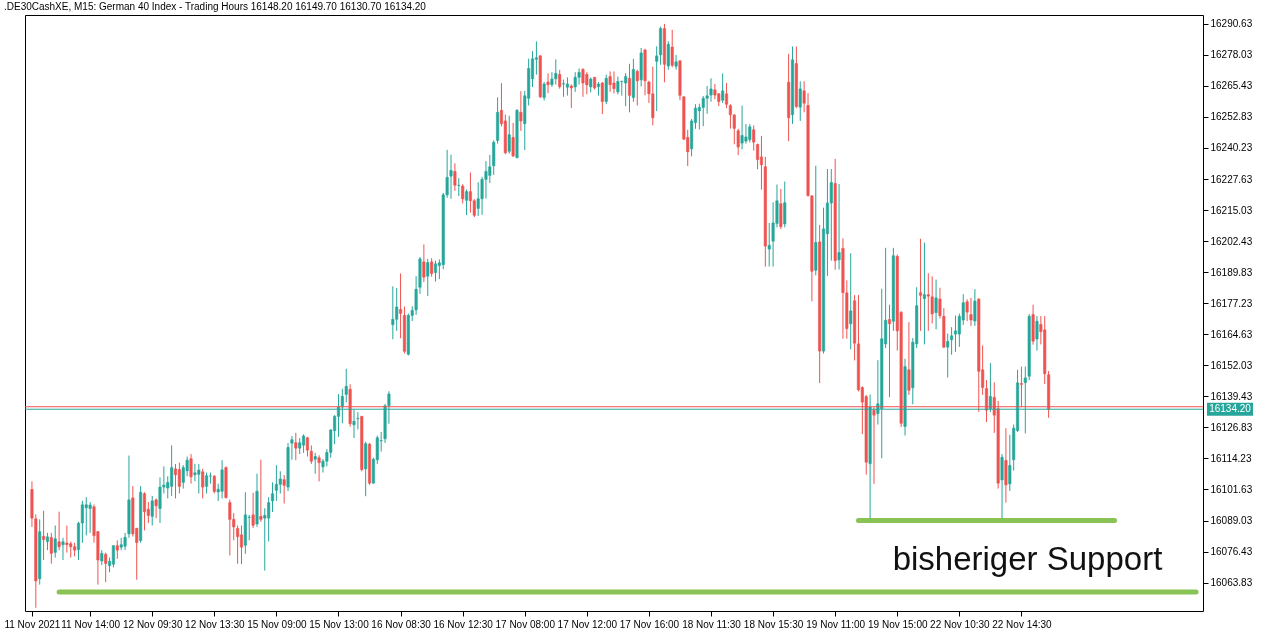  I want to click on x-tick-label: 19 Nov 15:00, so click(898, 624).